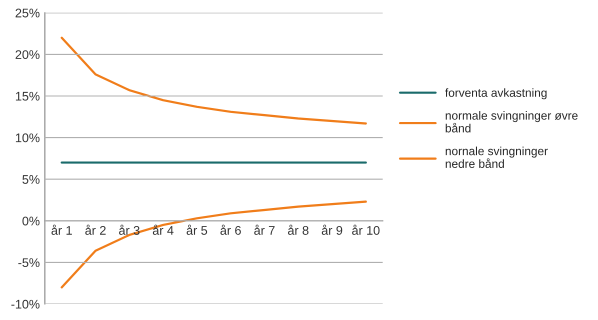  What do you see at coordinates (28, 13) in the screenshot?
I see `y-tick-label: 25%` at bounding box center [28, 13].